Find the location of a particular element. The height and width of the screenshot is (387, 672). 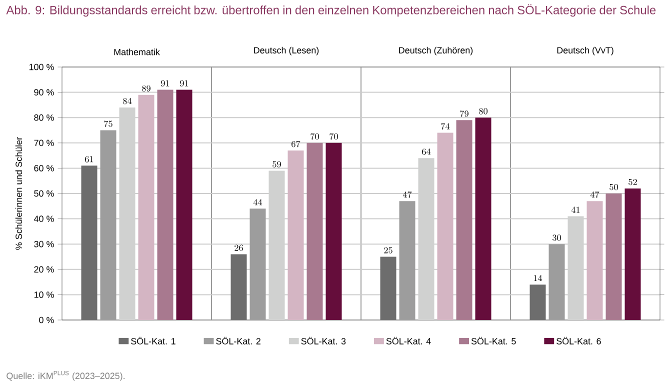

data-label: 80 is located at coordinates (483, 111).